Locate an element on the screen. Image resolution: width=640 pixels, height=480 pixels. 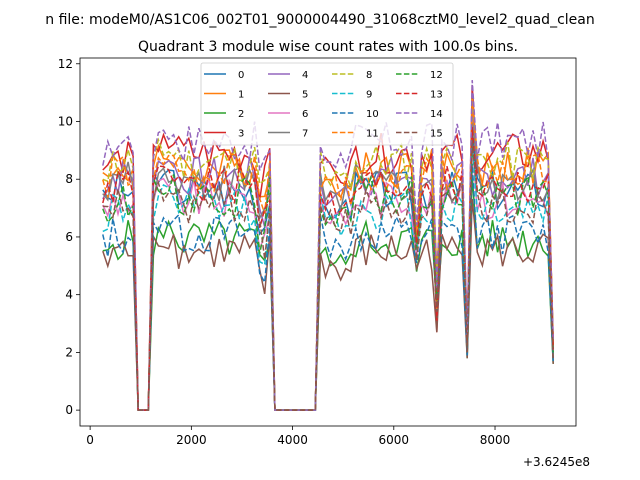
legend-label-3: 3 is located at coordinates (241, 134).